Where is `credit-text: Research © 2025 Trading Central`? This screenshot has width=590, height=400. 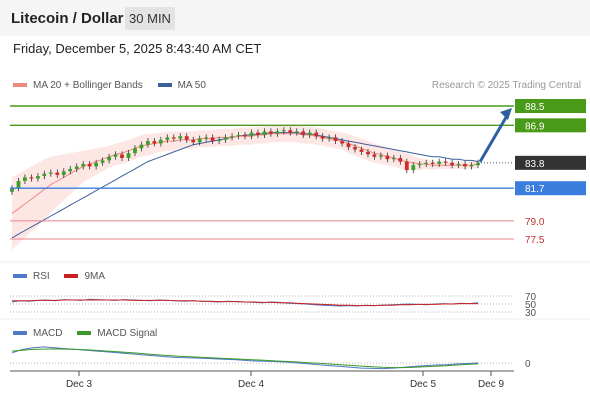
credit-text: Research © 2025 Trading Central is located at coordinates (506, 85).